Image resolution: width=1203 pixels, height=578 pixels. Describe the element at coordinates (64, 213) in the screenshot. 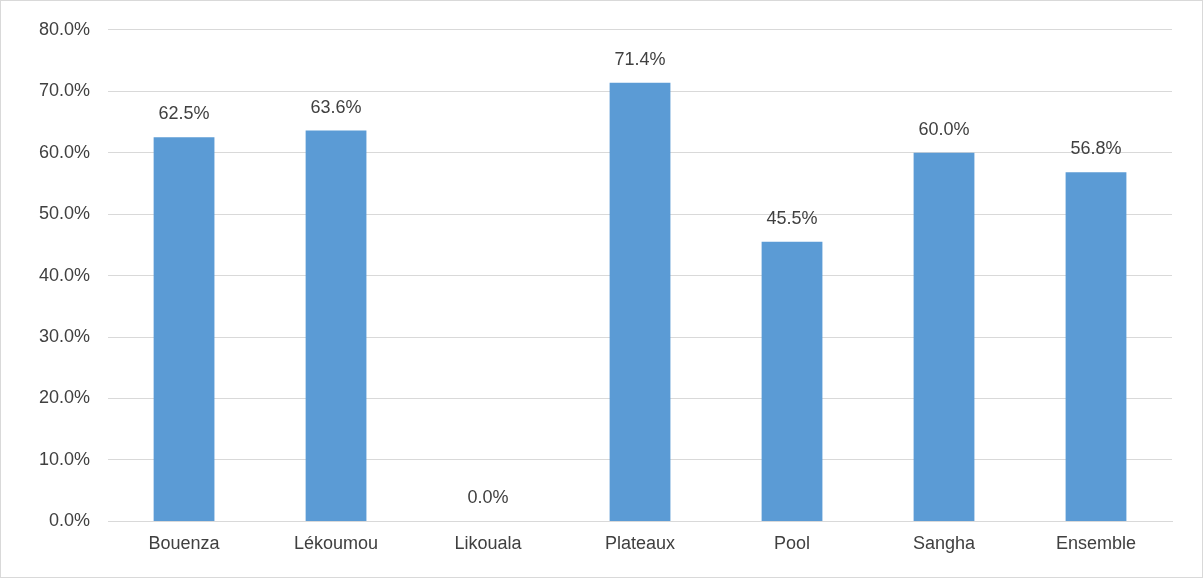

I see `y-tick-label: 50.0%` at that location.